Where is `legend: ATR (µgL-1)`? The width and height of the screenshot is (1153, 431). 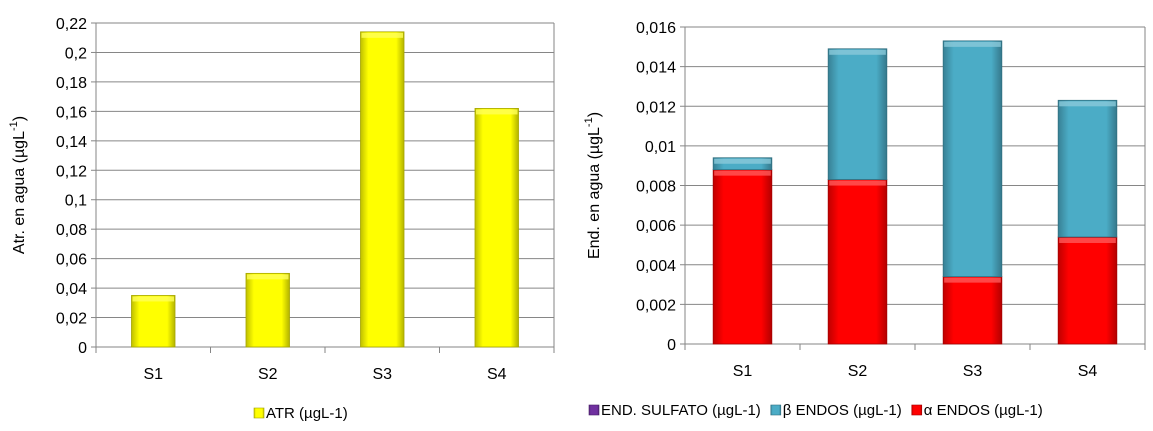
legend: ATR (µgL-1) is located at coordinates (300, 413).